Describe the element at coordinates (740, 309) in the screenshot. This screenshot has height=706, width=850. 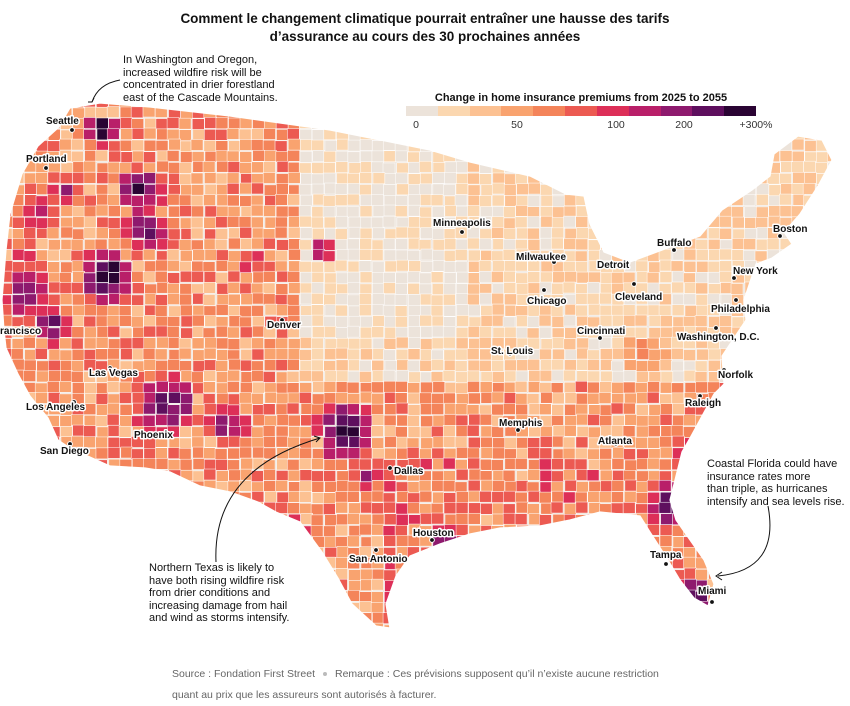
I see `city-philadelphia-label: Philadelphia` at that location.